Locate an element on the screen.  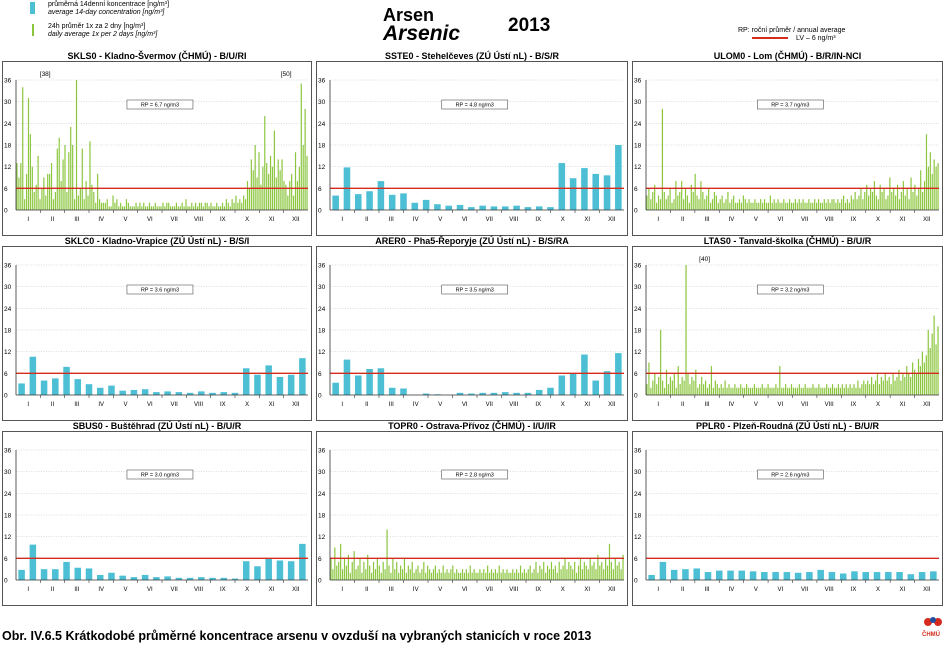
x-tick-label: VIII is located at coordinates (198, 220).